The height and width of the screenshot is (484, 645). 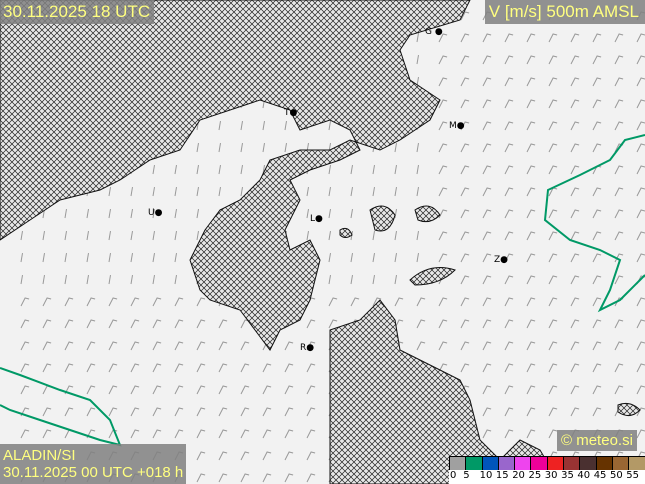 I want to click on parameter-label: V [m/s] 500m AMSL, so click(x=564, y=12).